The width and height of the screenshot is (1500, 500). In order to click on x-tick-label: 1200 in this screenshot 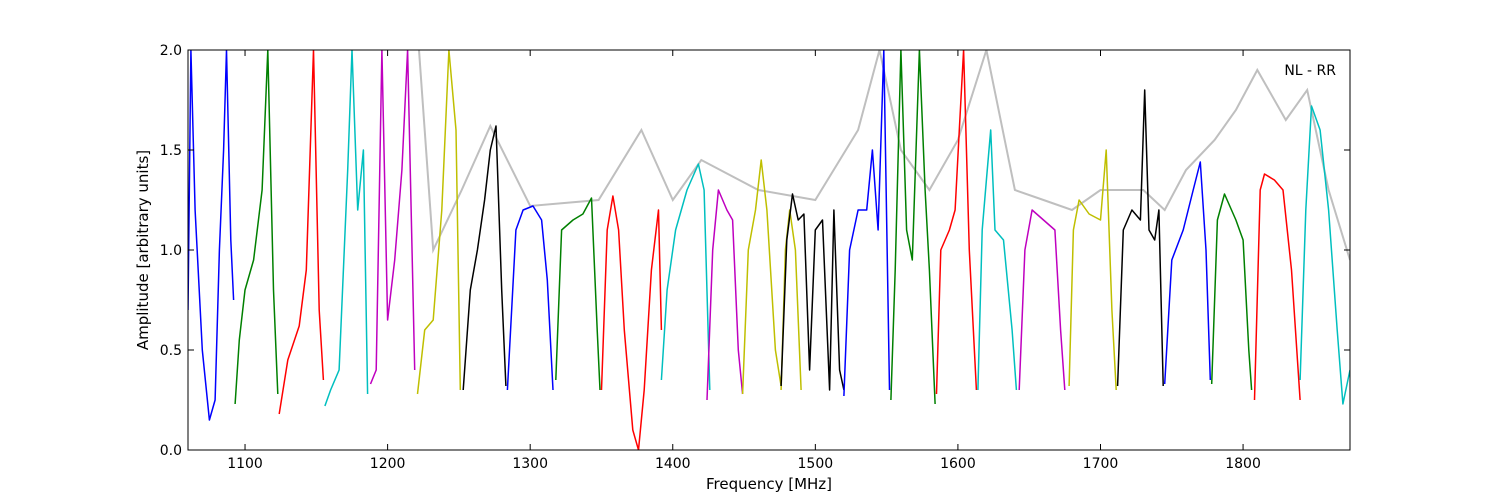, I will do `click(388, 464)`.